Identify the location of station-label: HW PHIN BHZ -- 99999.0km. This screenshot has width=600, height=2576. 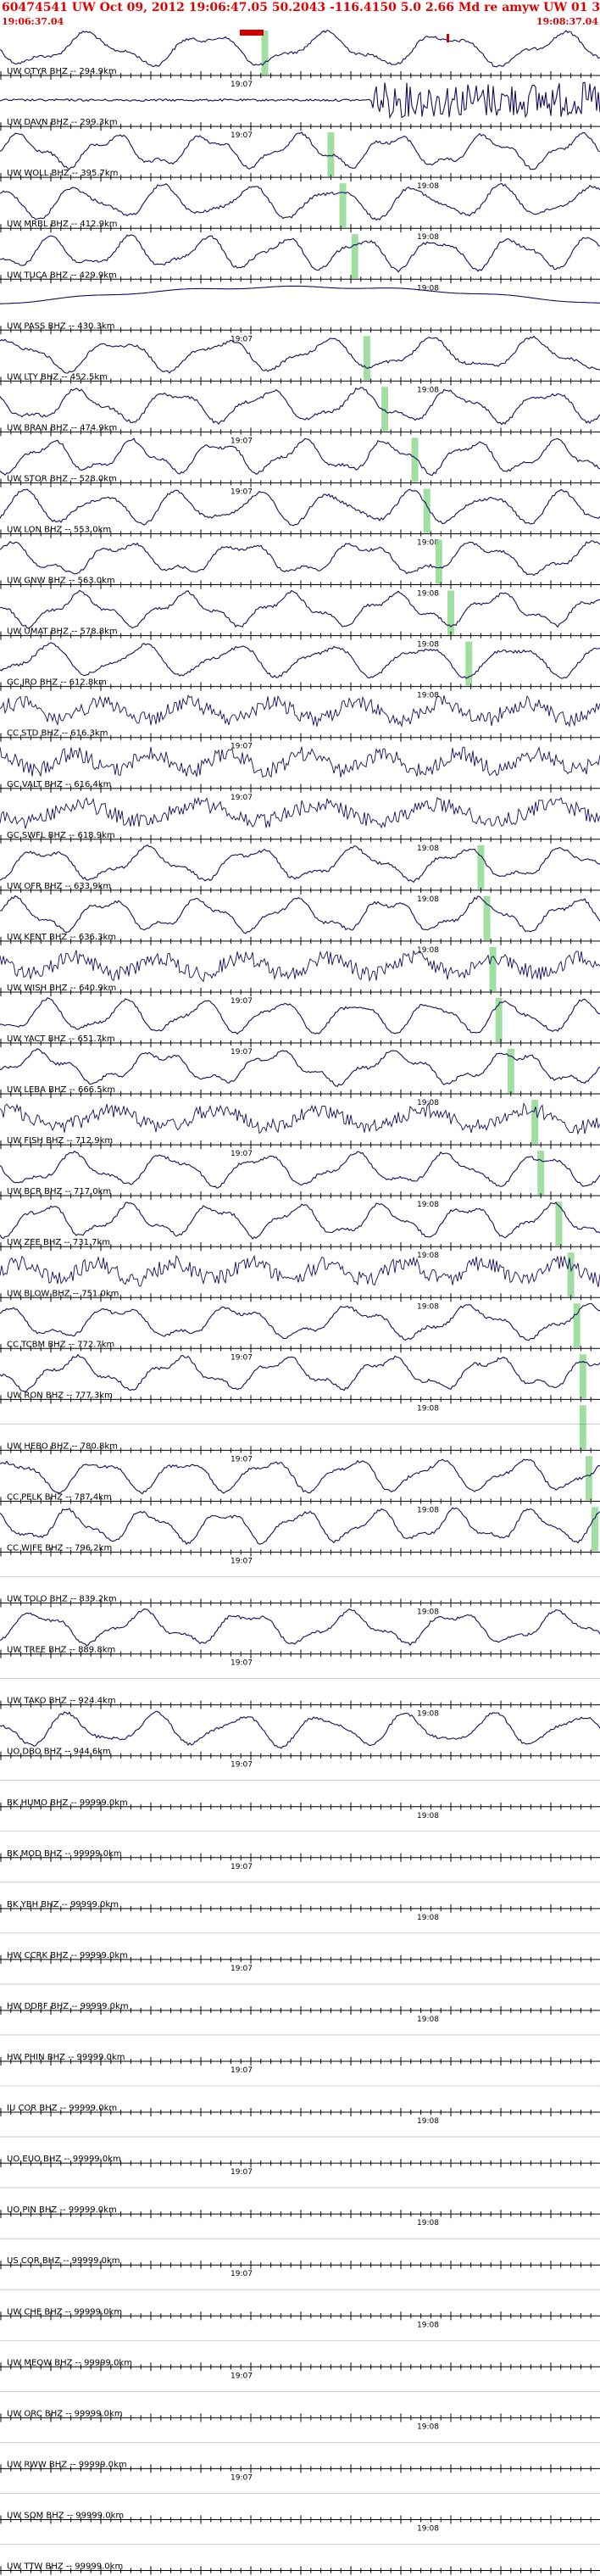
(66, 2057).